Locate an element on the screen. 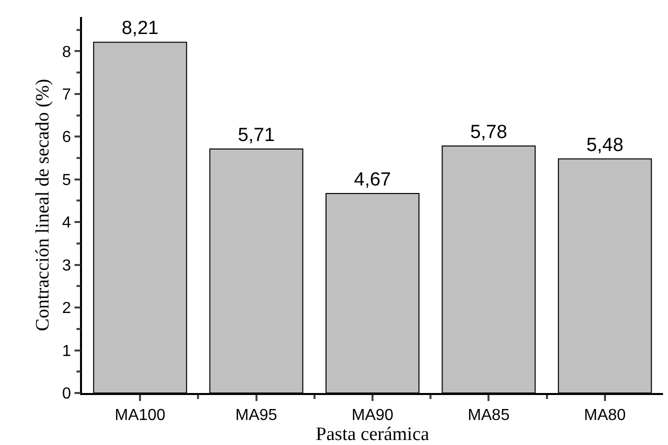 Image resolution: width=668 pixels, height=445 pixels. y-tick-label: 1 is located at coordinates (67, 351).